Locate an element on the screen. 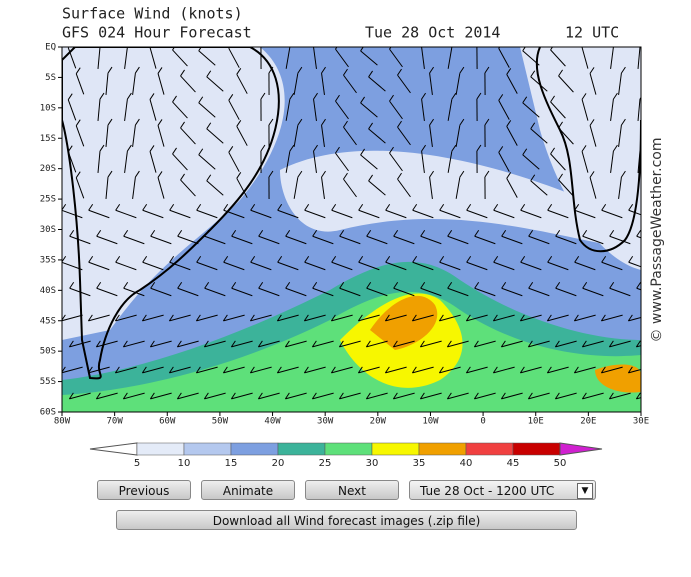  lon-label: 20E is located at coordinates (588, 422).